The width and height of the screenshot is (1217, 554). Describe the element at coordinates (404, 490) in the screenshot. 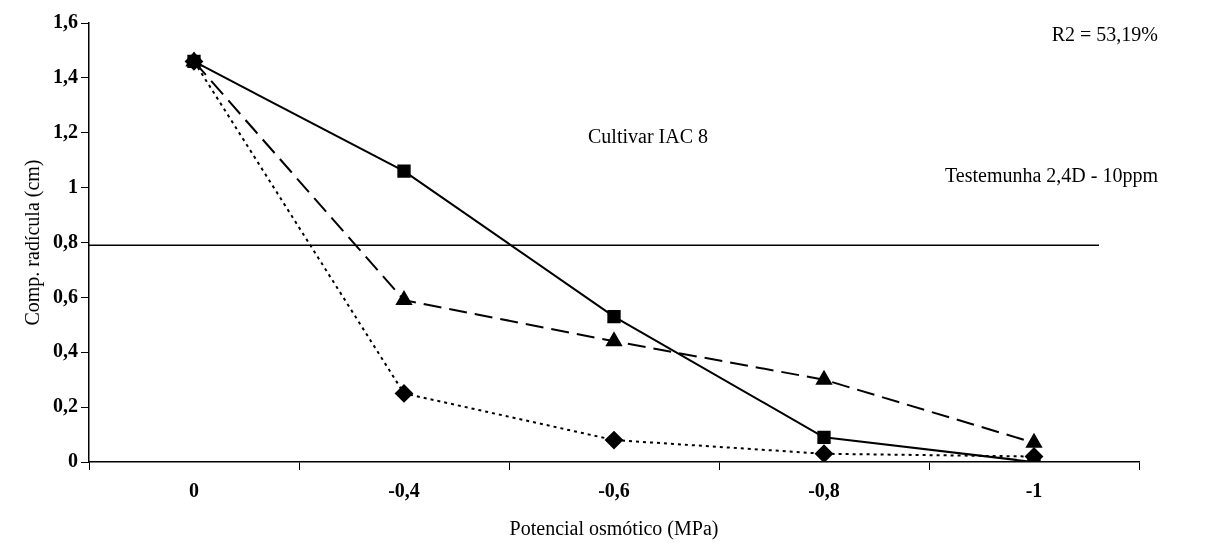

I see `x-tick-label: -0,4` at that location.